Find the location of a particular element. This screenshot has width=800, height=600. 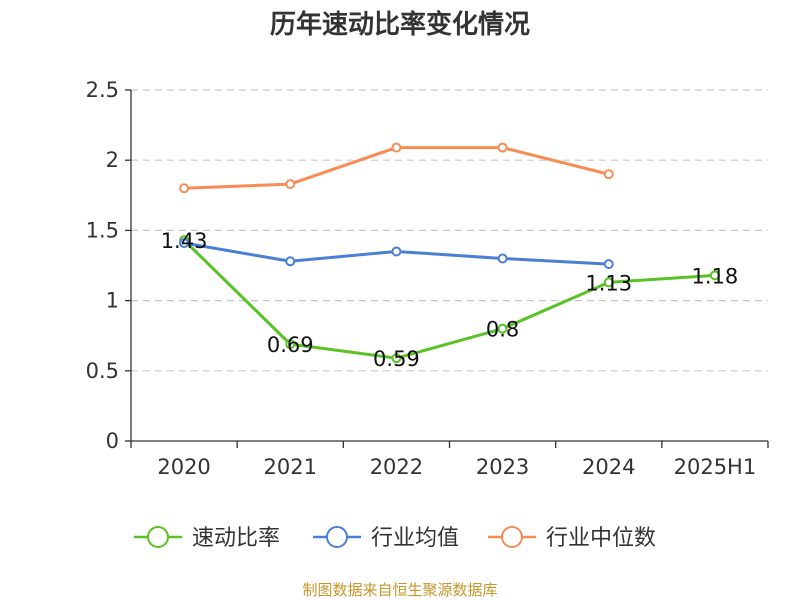

data-label: 0.59 is located at coordinates (396, 359).